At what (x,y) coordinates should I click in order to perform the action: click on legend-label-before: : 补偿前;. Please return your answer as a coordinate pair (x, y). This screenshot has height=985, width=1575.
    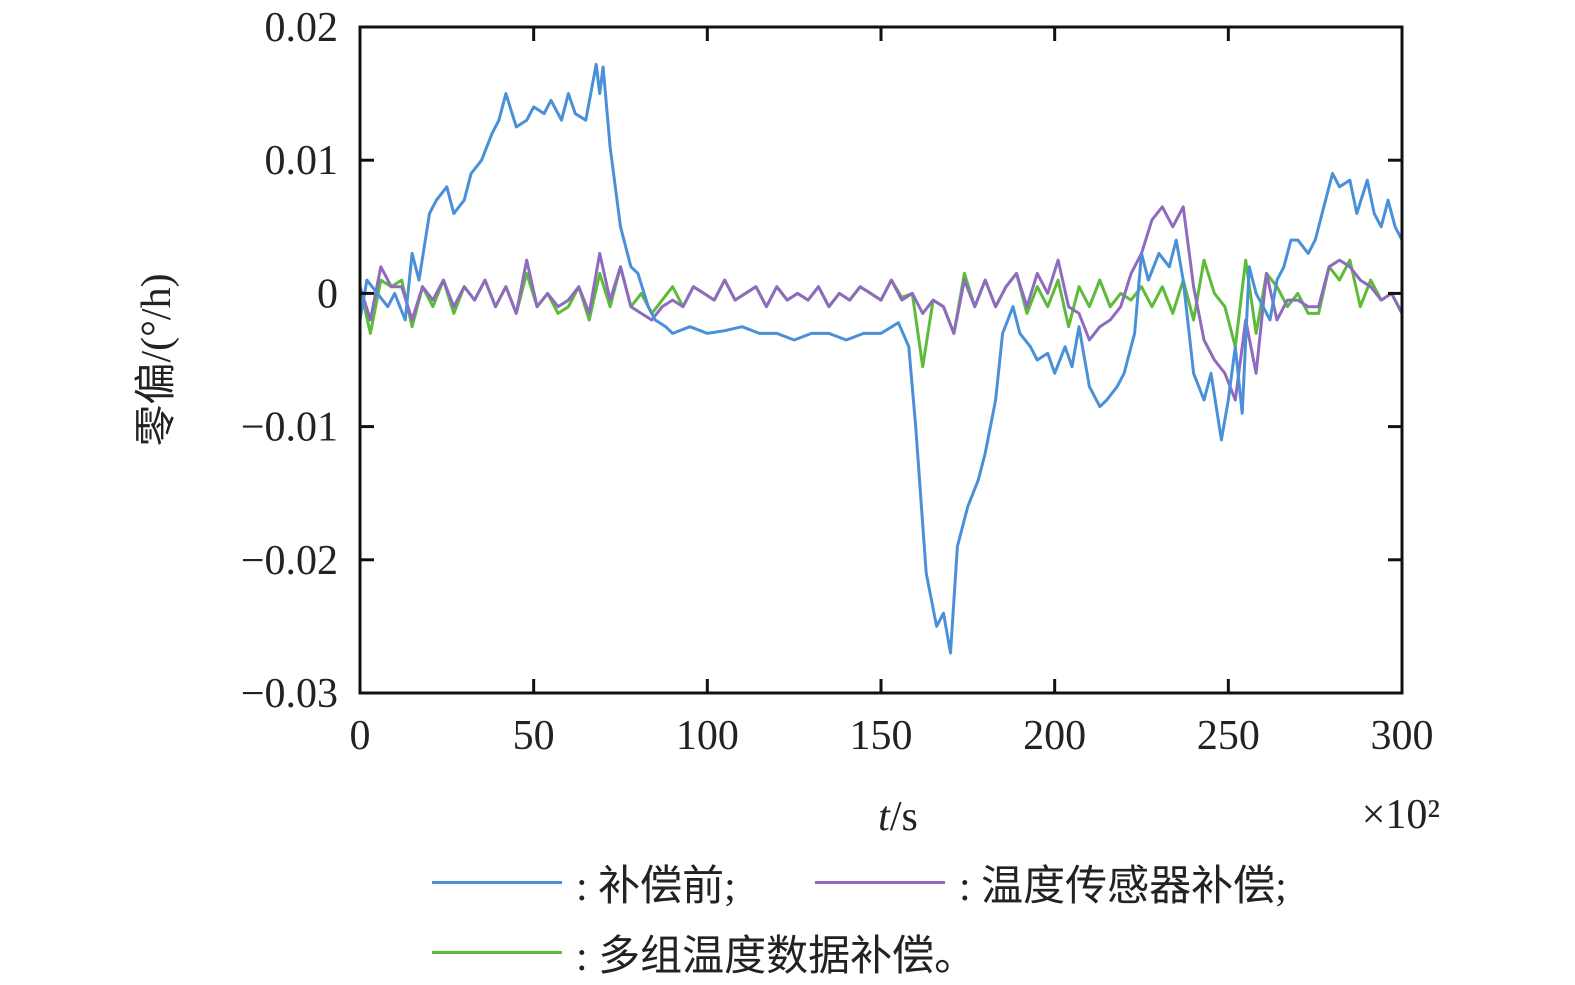
    Looking at the image, I should click on (656, 887).